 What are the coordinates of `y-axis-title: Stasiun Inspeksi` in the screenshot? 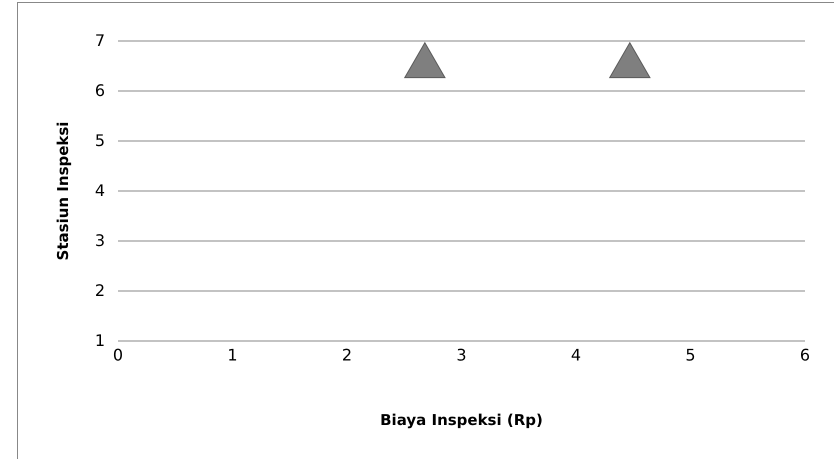 It's located at (63, 191).